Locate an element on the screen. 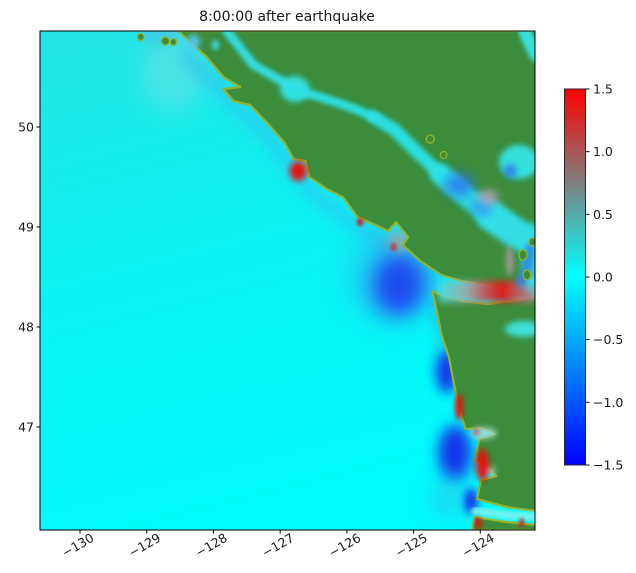  x-tick-label: −127 is located at coordinates (277, 545).